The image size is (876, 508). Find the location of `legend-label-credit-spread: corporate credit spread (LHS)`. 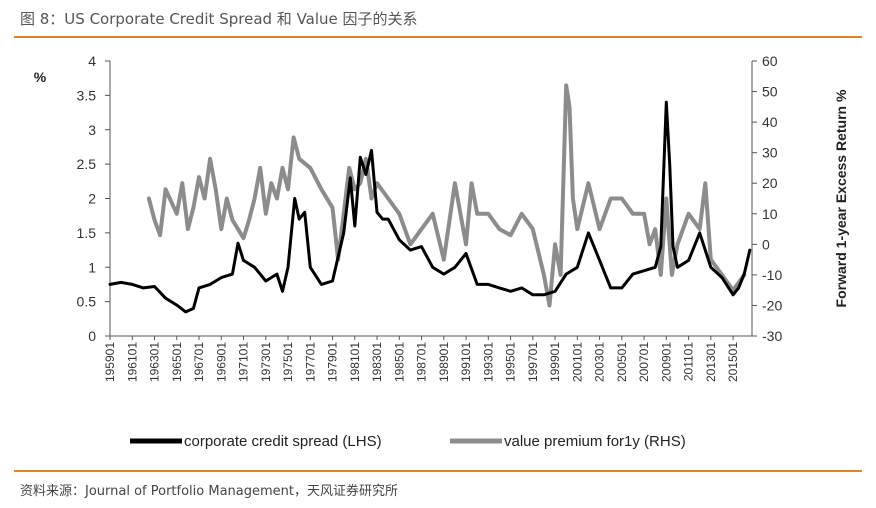

legend-label-credit-spread: corporate credit spread (LHS) is located at coordinates (283, 441).